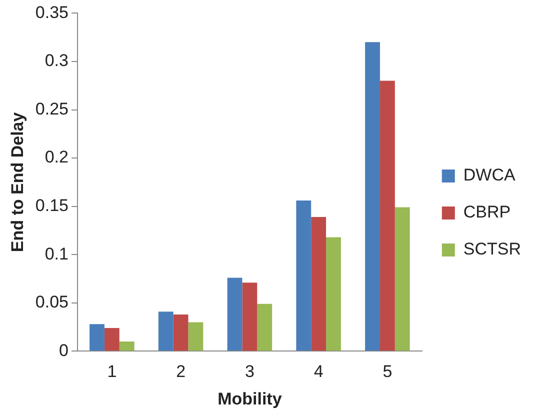 This screenshot has height=418, width=541. I want to click on y-tick-label: 0.15, so click(51, 206).